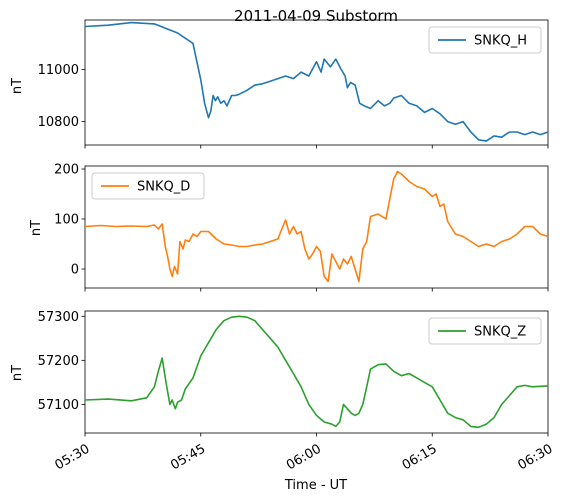 The width and height of the screenshot is (579, 503). Describe the element at coordinates (304, 458) in the screenshot. I see `x-tick-label: 06:00` at that location.